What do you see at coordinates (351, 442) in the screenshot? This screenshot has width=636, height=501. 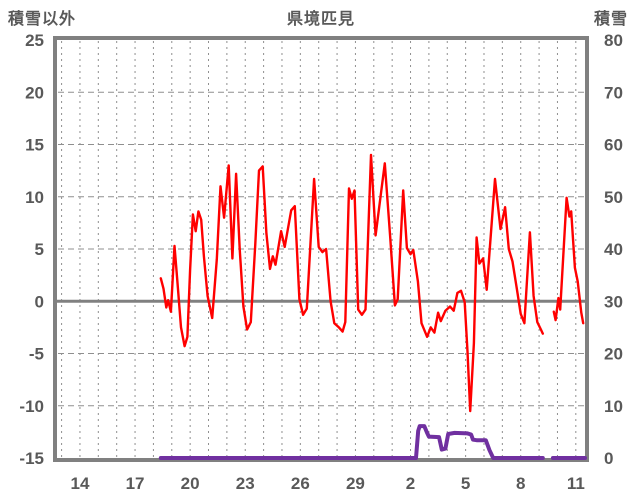 I see `snow-depth-line` at bounding box center [351, 442].